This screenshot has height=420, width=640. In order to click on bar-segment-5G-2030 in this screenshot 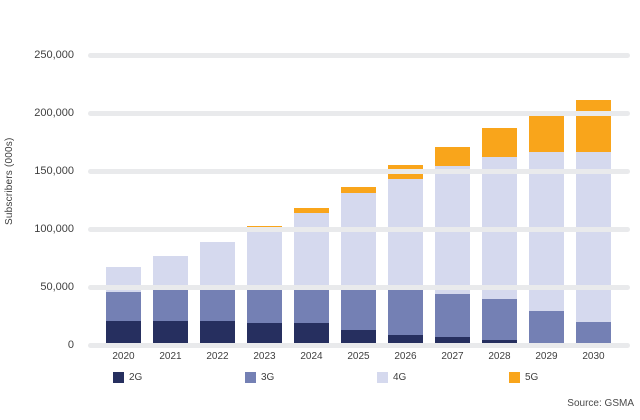, I will do `click(593, 126)`.